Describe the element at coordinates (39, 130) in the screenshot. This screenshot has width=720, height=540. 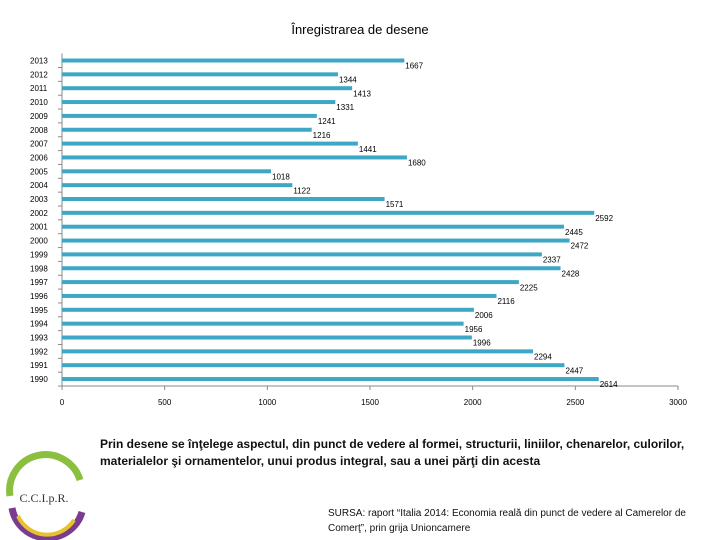
I see `category-label-2008: 2008` at that location.